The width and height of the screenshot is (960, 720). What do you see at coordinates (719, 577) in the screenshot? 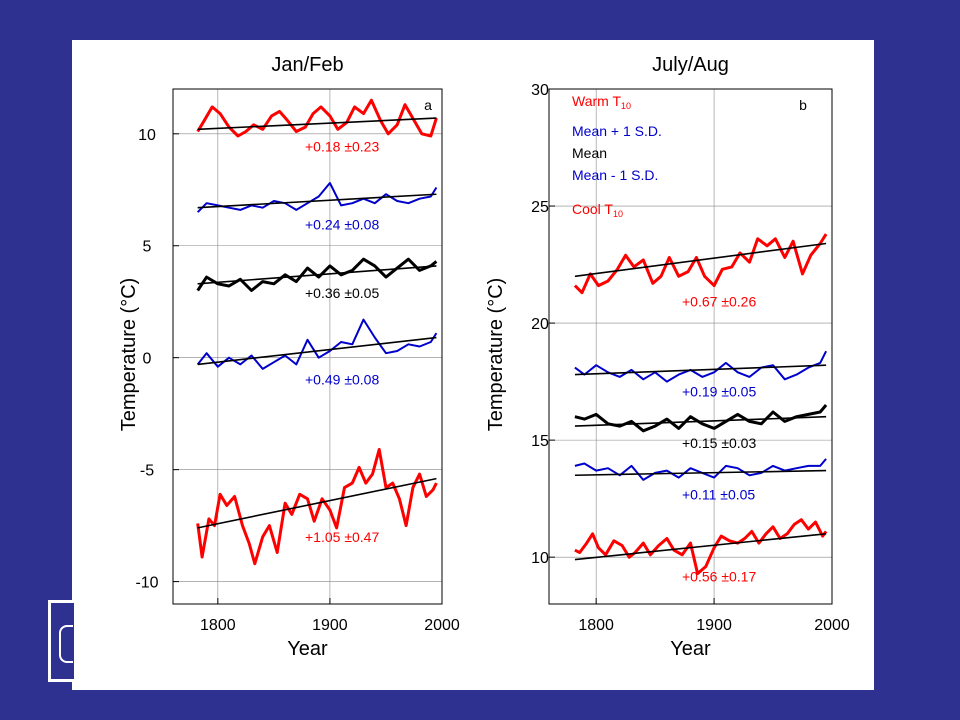
I see `trend-label-cool: +0.56 ±0.17` at bounding box center [719, 577].